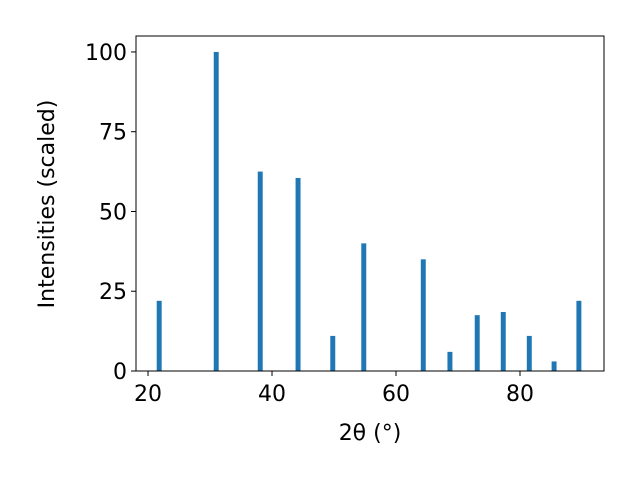  I want to click on x-tick-label: 80, so click(520, 394).